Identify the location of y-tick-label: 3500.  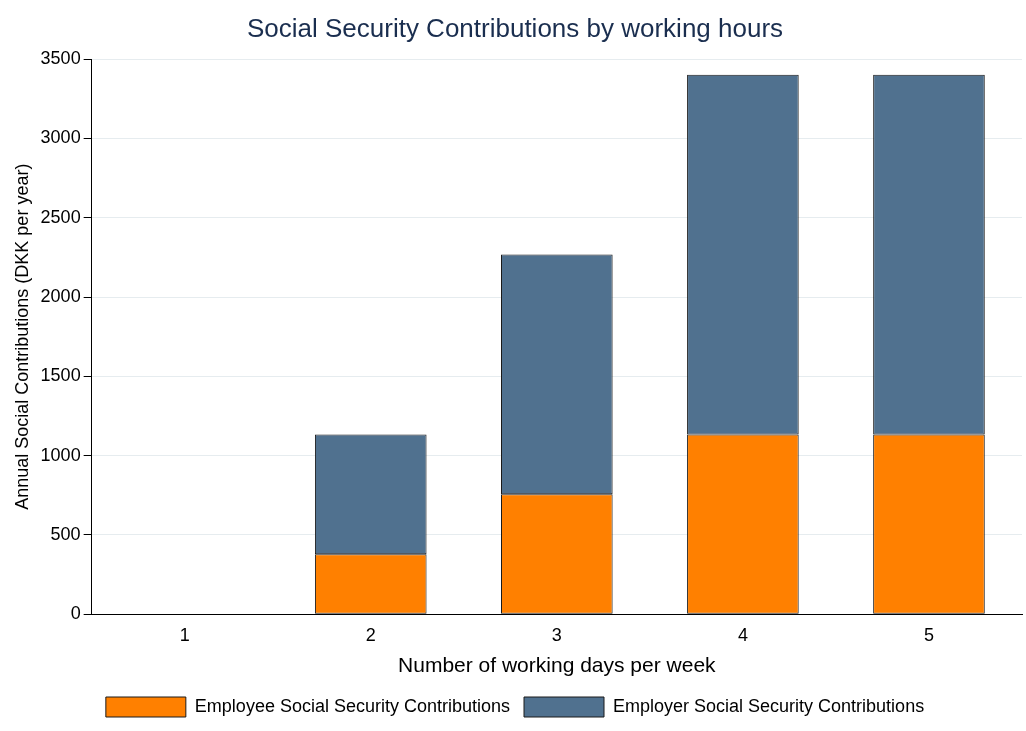
(60, 58).